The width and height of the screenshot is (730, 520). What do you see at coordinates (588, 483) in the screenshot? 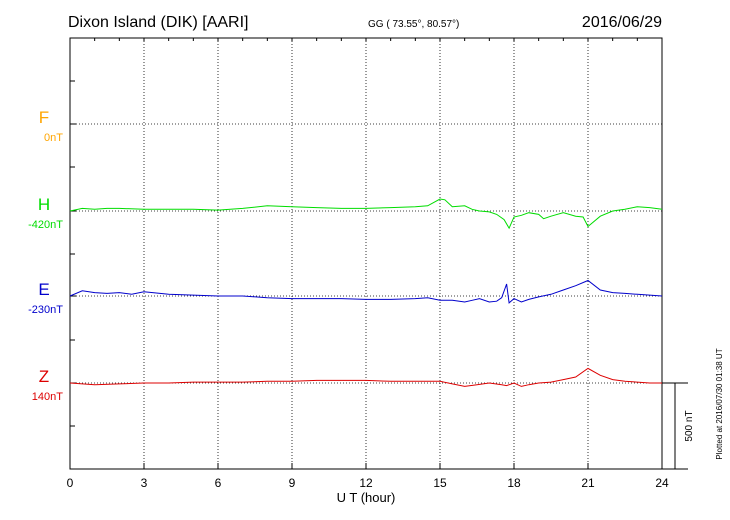
I see `x-tick-label: 21` at bounding box center [588, 483].